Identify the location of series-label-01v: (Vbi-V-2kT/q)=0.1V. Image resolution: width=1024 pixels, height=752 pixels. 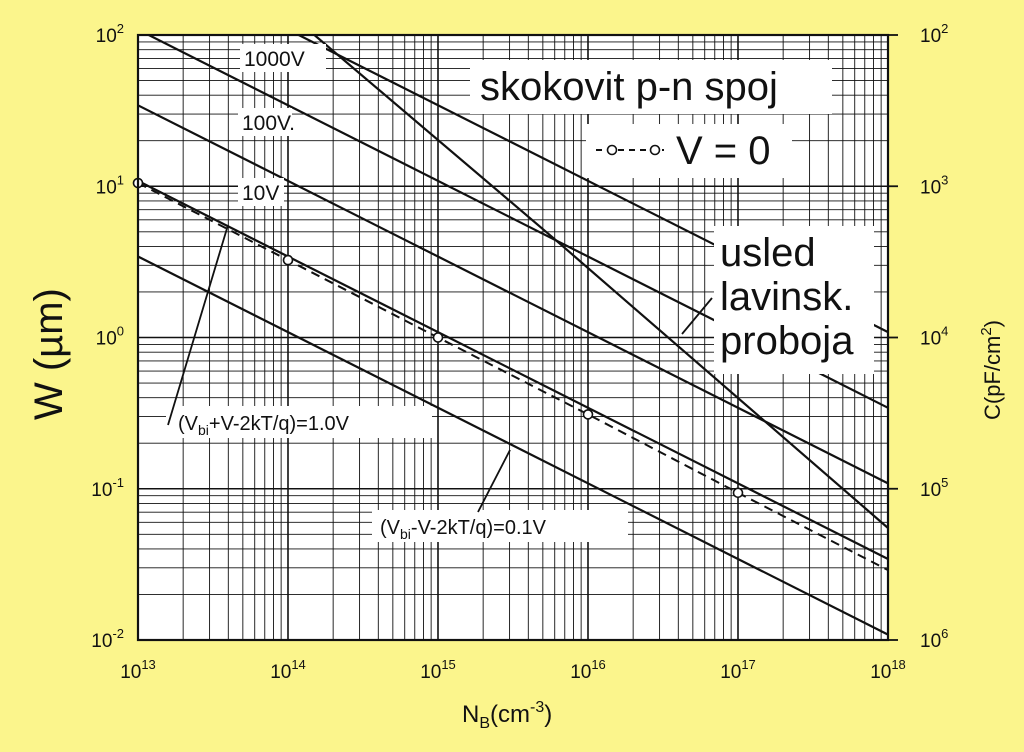
(463, 529).